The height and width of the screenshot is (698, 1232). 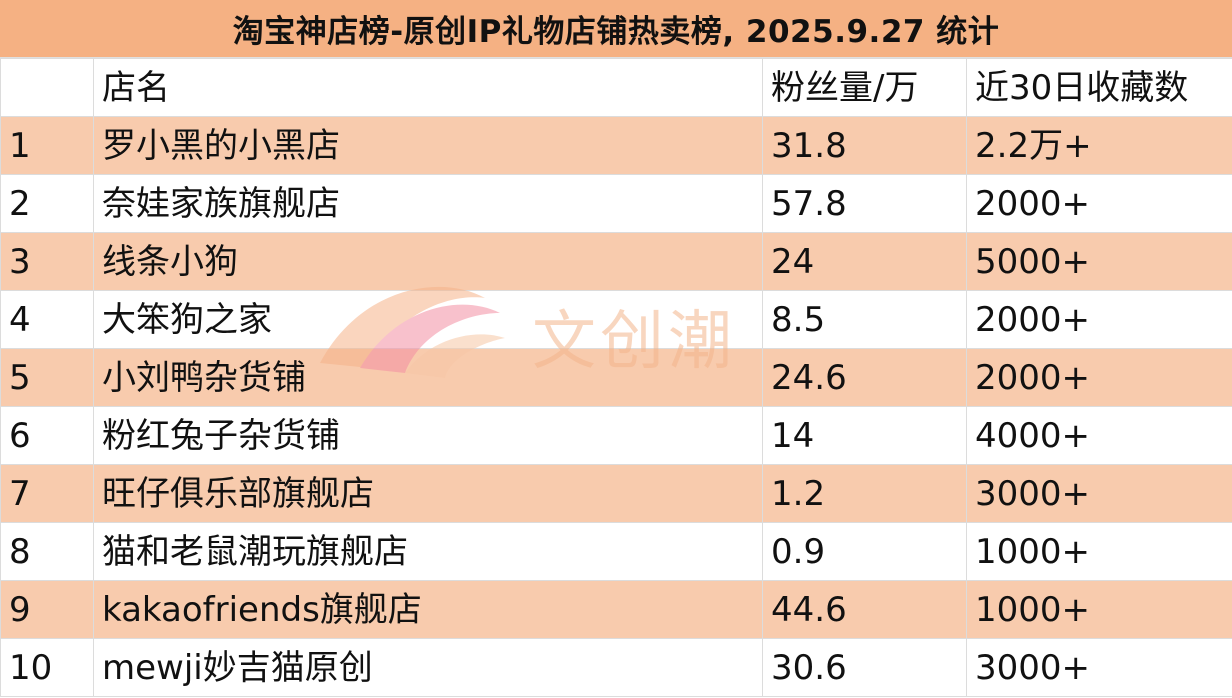 I want to click on shop-name-cell: 粉红兔子杂货铺, so click(x=428, y=435).